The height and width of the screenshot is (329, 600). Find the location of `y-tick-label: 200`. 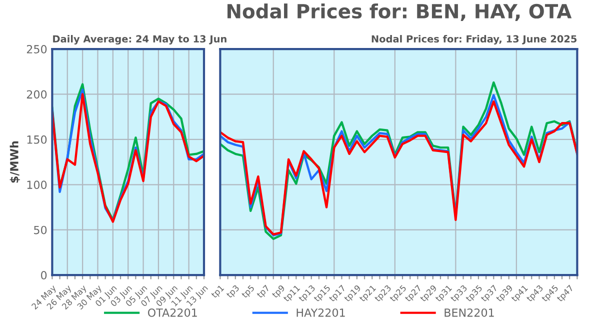

y-tick-label: 200 is located at coordinates (36, 94).